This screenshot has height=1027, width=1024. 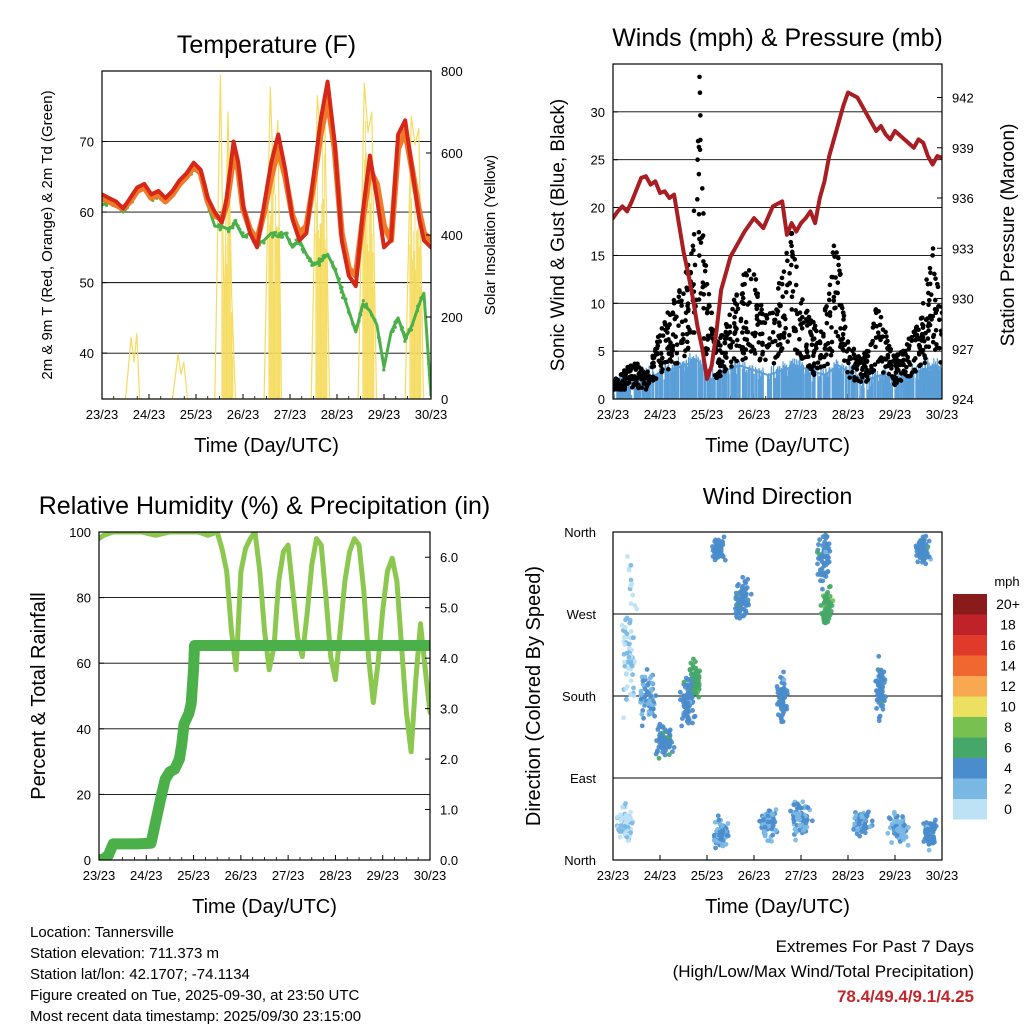 I want to click on plot-border, so click(x=264, y=696).